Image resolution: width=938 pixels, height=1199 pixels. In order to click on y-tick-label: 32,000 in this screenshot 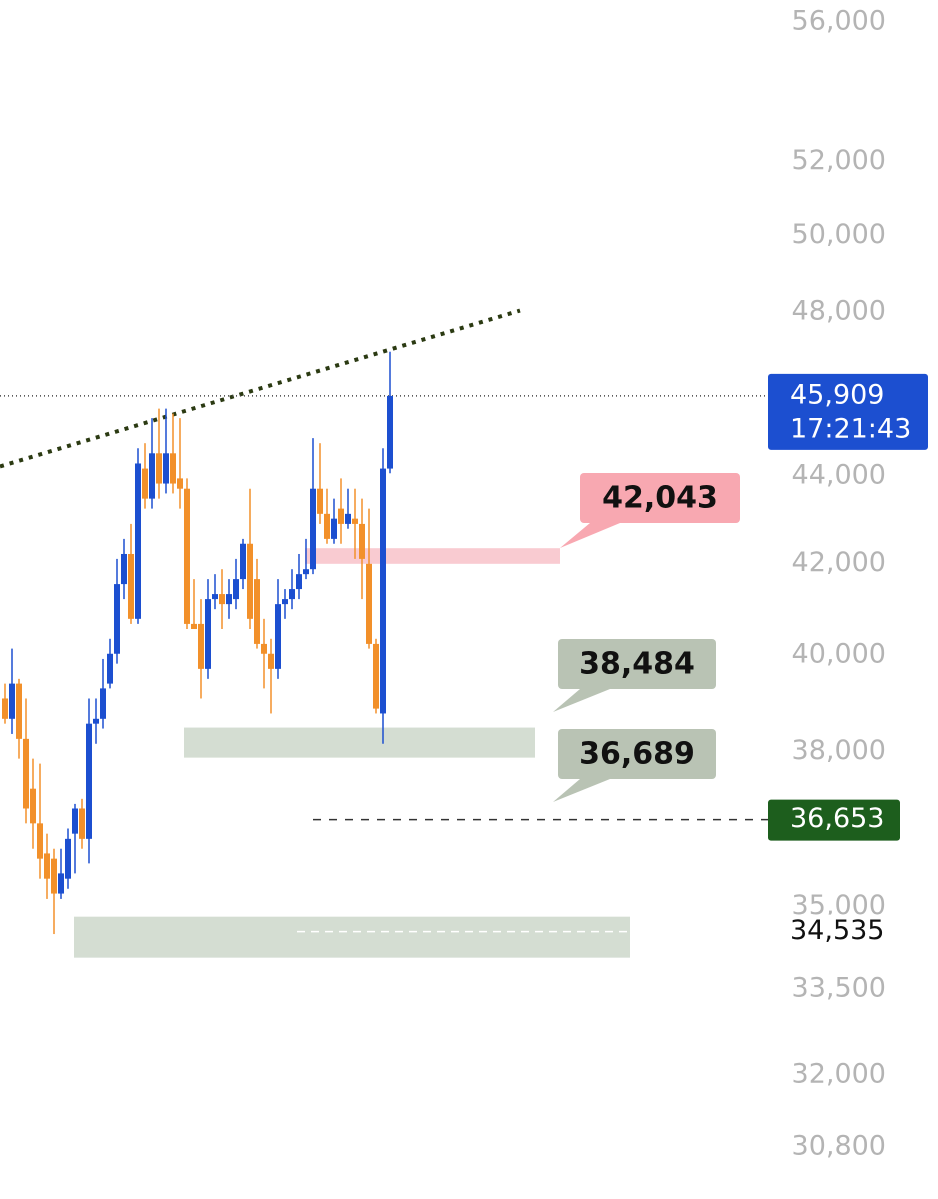, I will do `click(839, 1074)`.